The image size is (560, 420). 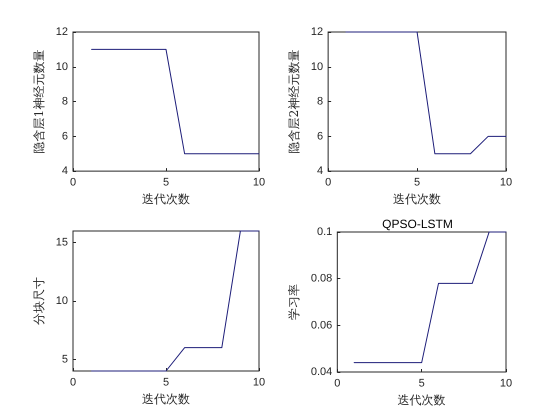 I want to click on y-tick-label: 0.08, so click(x=321, y=278).